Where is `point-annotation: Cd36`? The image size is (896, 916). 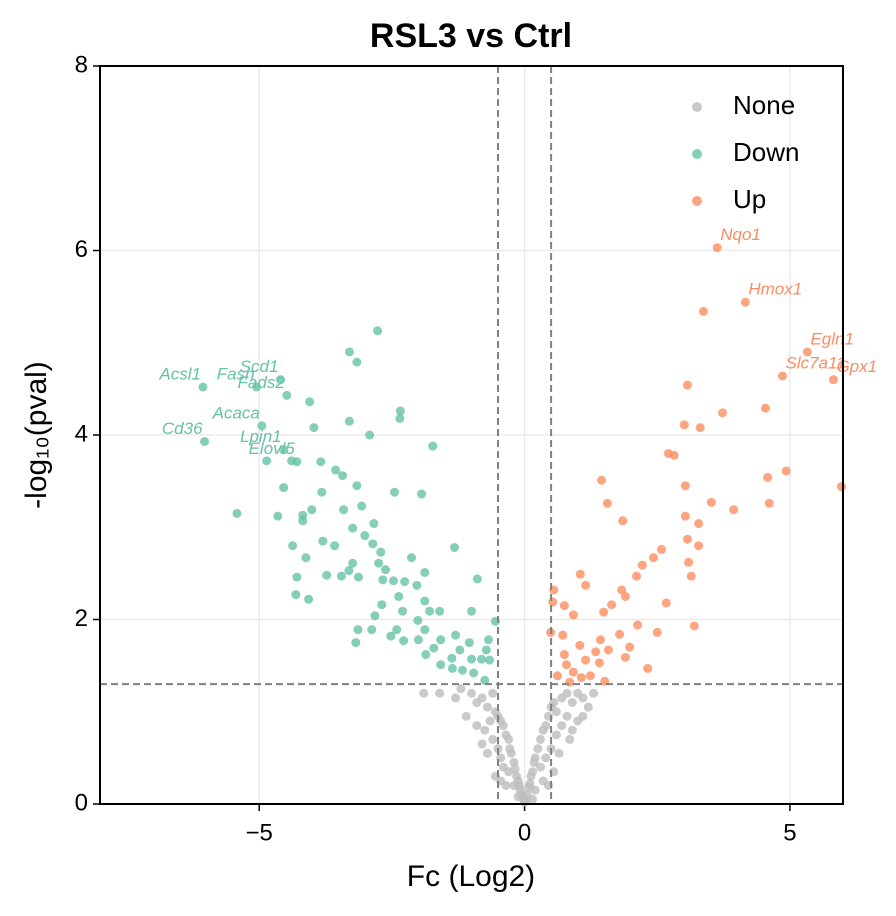 point-annotation: Cd36 is located at coordinates (182, 428).